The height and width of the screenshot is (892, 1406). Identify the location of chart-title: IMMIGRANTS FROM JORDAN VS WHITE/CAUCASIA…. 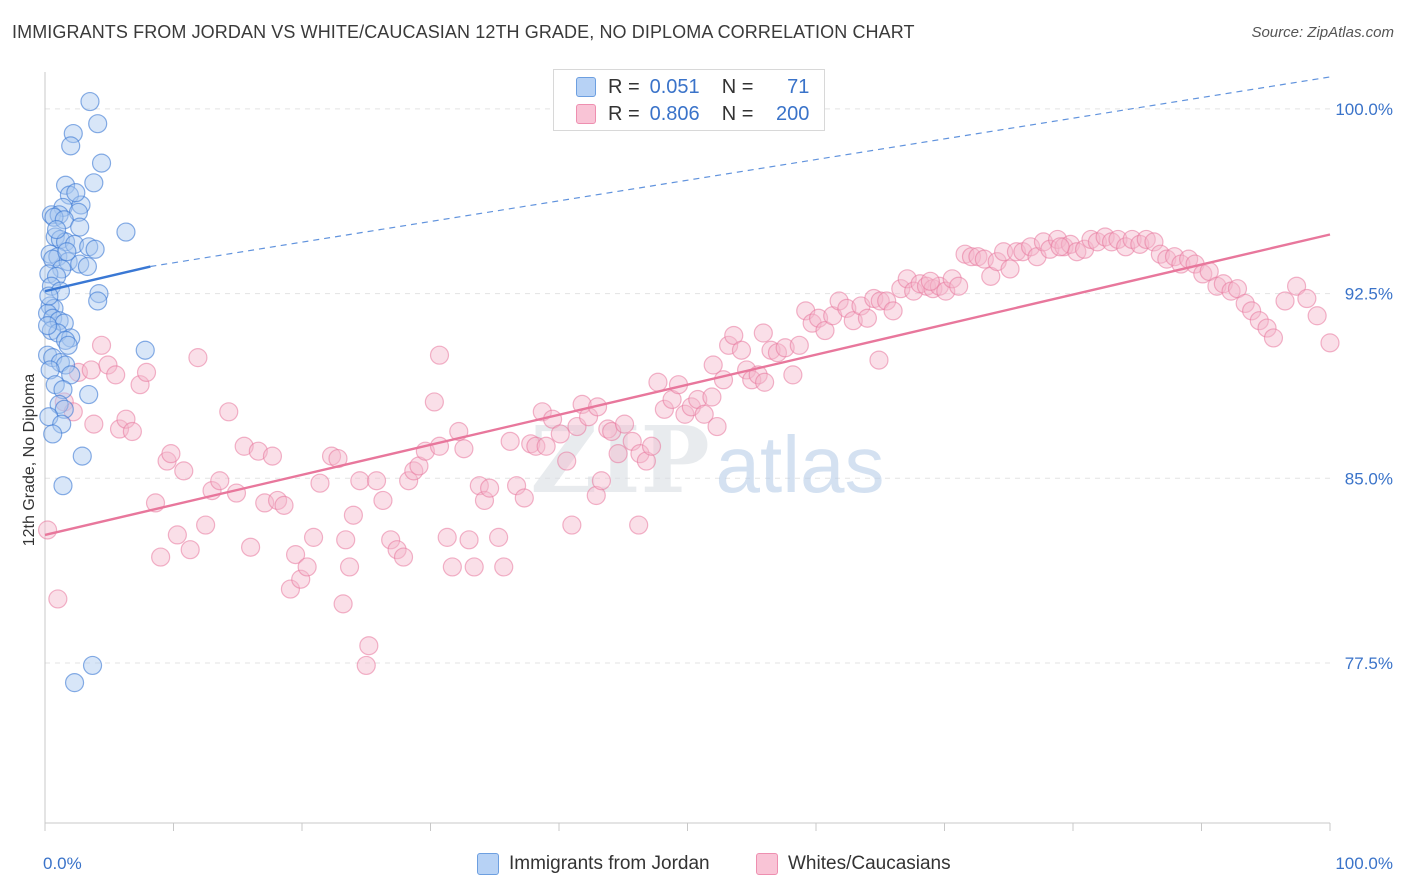
(463, 32).